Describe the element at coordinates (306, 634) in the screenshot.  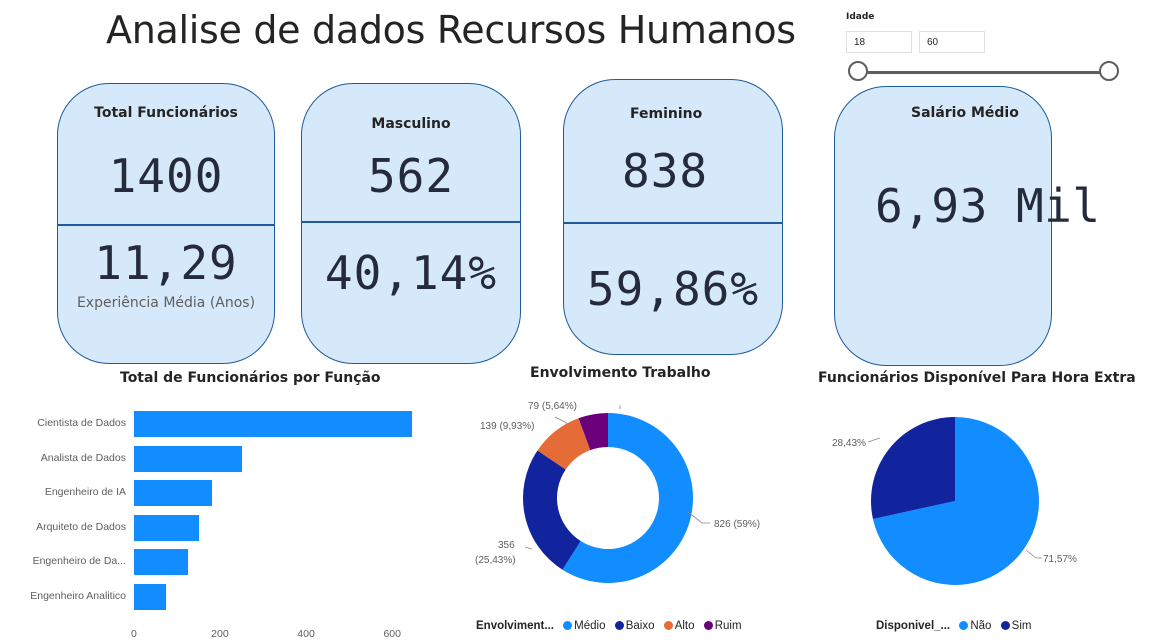
I see `x-axis-tick-label: 400` at that location.